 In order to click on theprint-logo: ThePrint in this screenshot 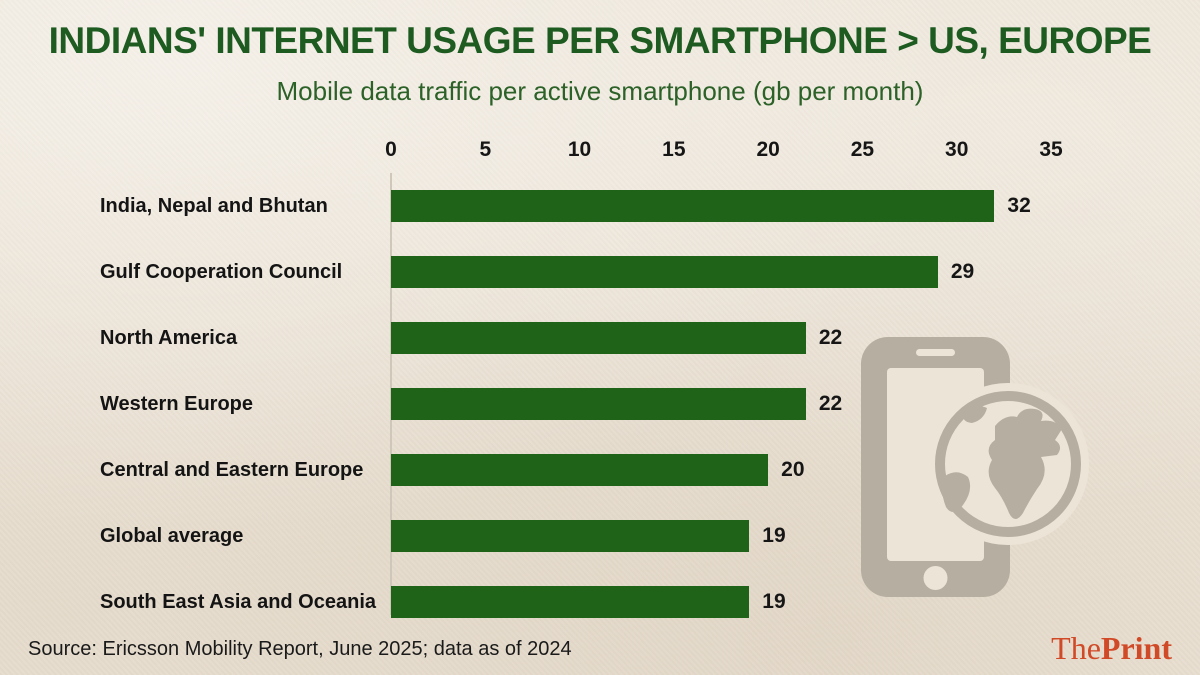, I will do `click(1111, 648)`.